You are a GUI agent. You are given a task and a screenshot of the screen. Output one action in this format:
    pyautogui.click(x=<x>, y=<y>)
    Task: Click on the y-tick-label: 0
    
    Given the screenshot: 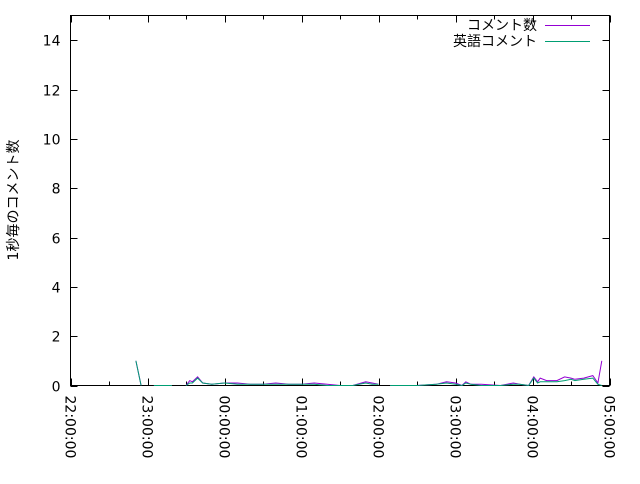 What is the action you would take?
    pyautogui.click(x=56, y=388)
    